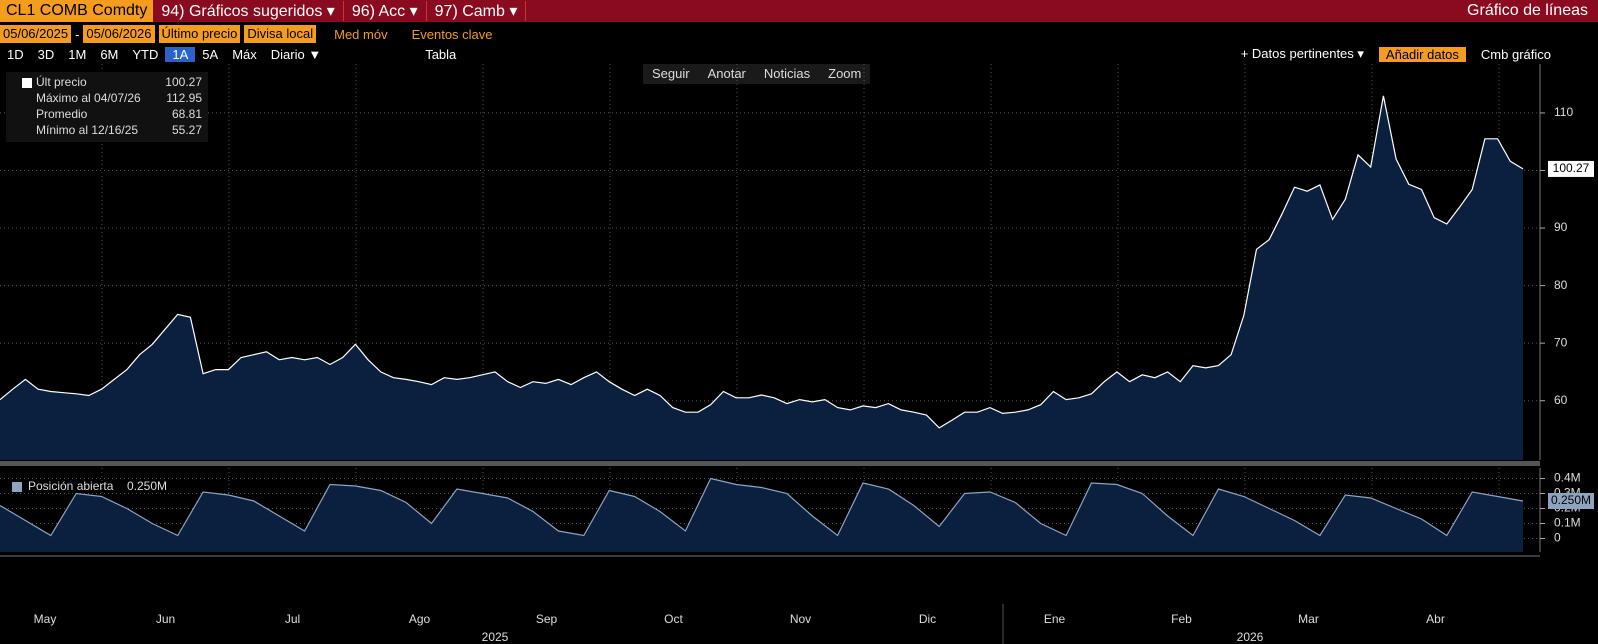 The image size is (1598, 644). What do you see at coordinates (927, 619) in the screenshot?
I see `x-tick-label: Dic` at bounding box center [927, 619].